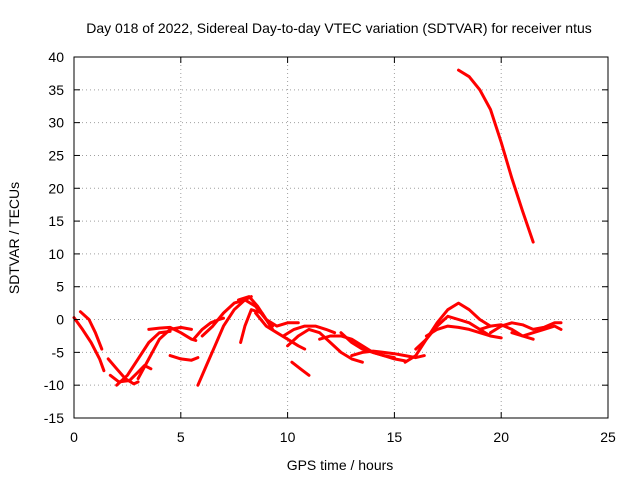 The width and height of the screenshot is (640, 480). What do you see at coordinates (56, 254) in the screenshot?
I see `y-tick-label: 10` at bounding box center [56, 254].